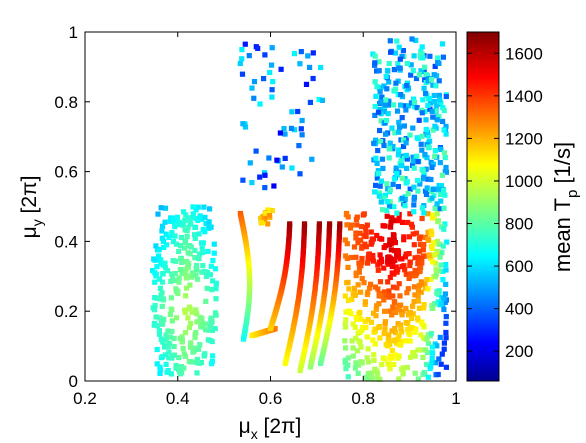 The width and height of the screenshot is (586, 443). What do you see at coordinates (504, 206) in the screenshot?
I see `colorbar: 200 400 600 800 1000 1200 1400 1600` at bounding box center [504, 206].